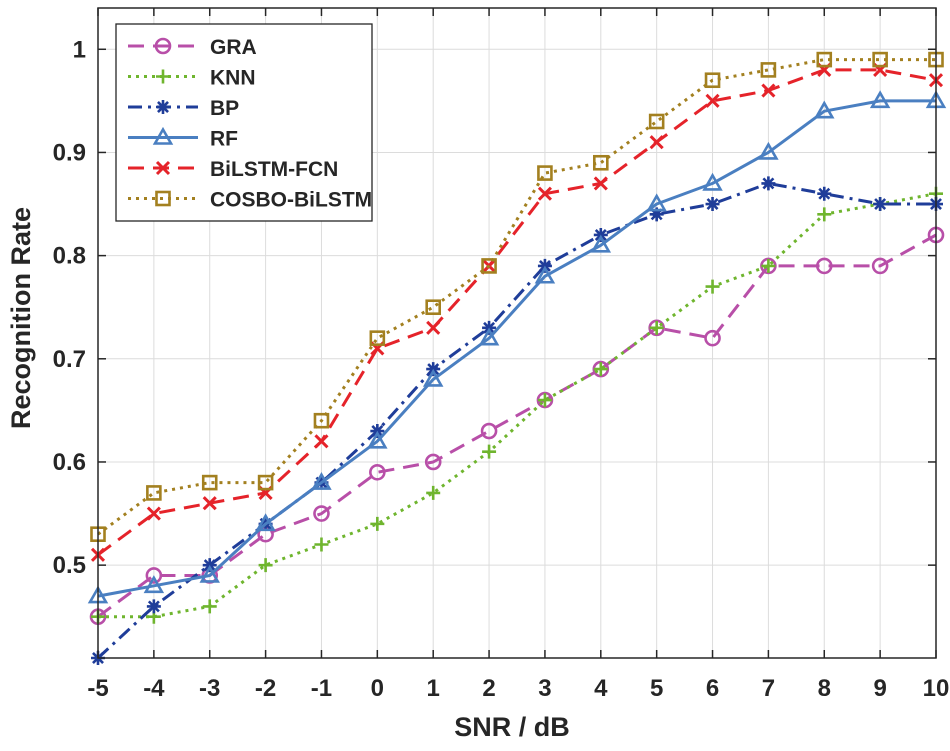  Describe the element at coordinates (512, 727) in the screenshot. I see `x-axis-label: SNR / dB` at that location.